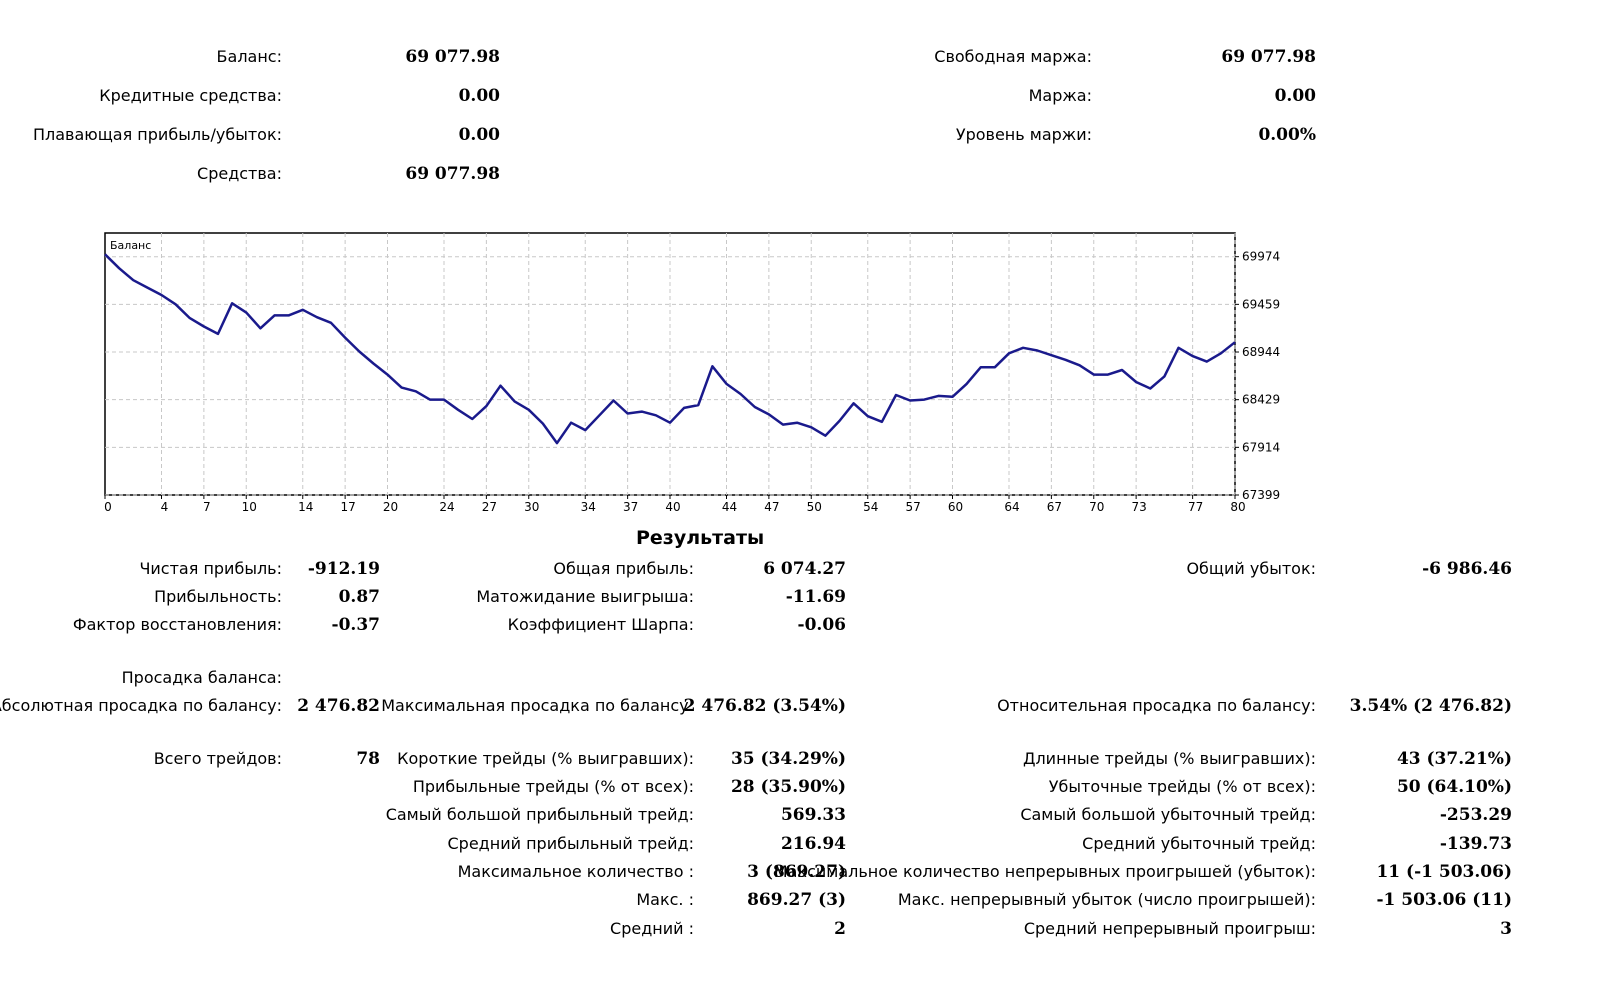  I want to click on avg-consec-wins-value: 2, so click(840, 929).